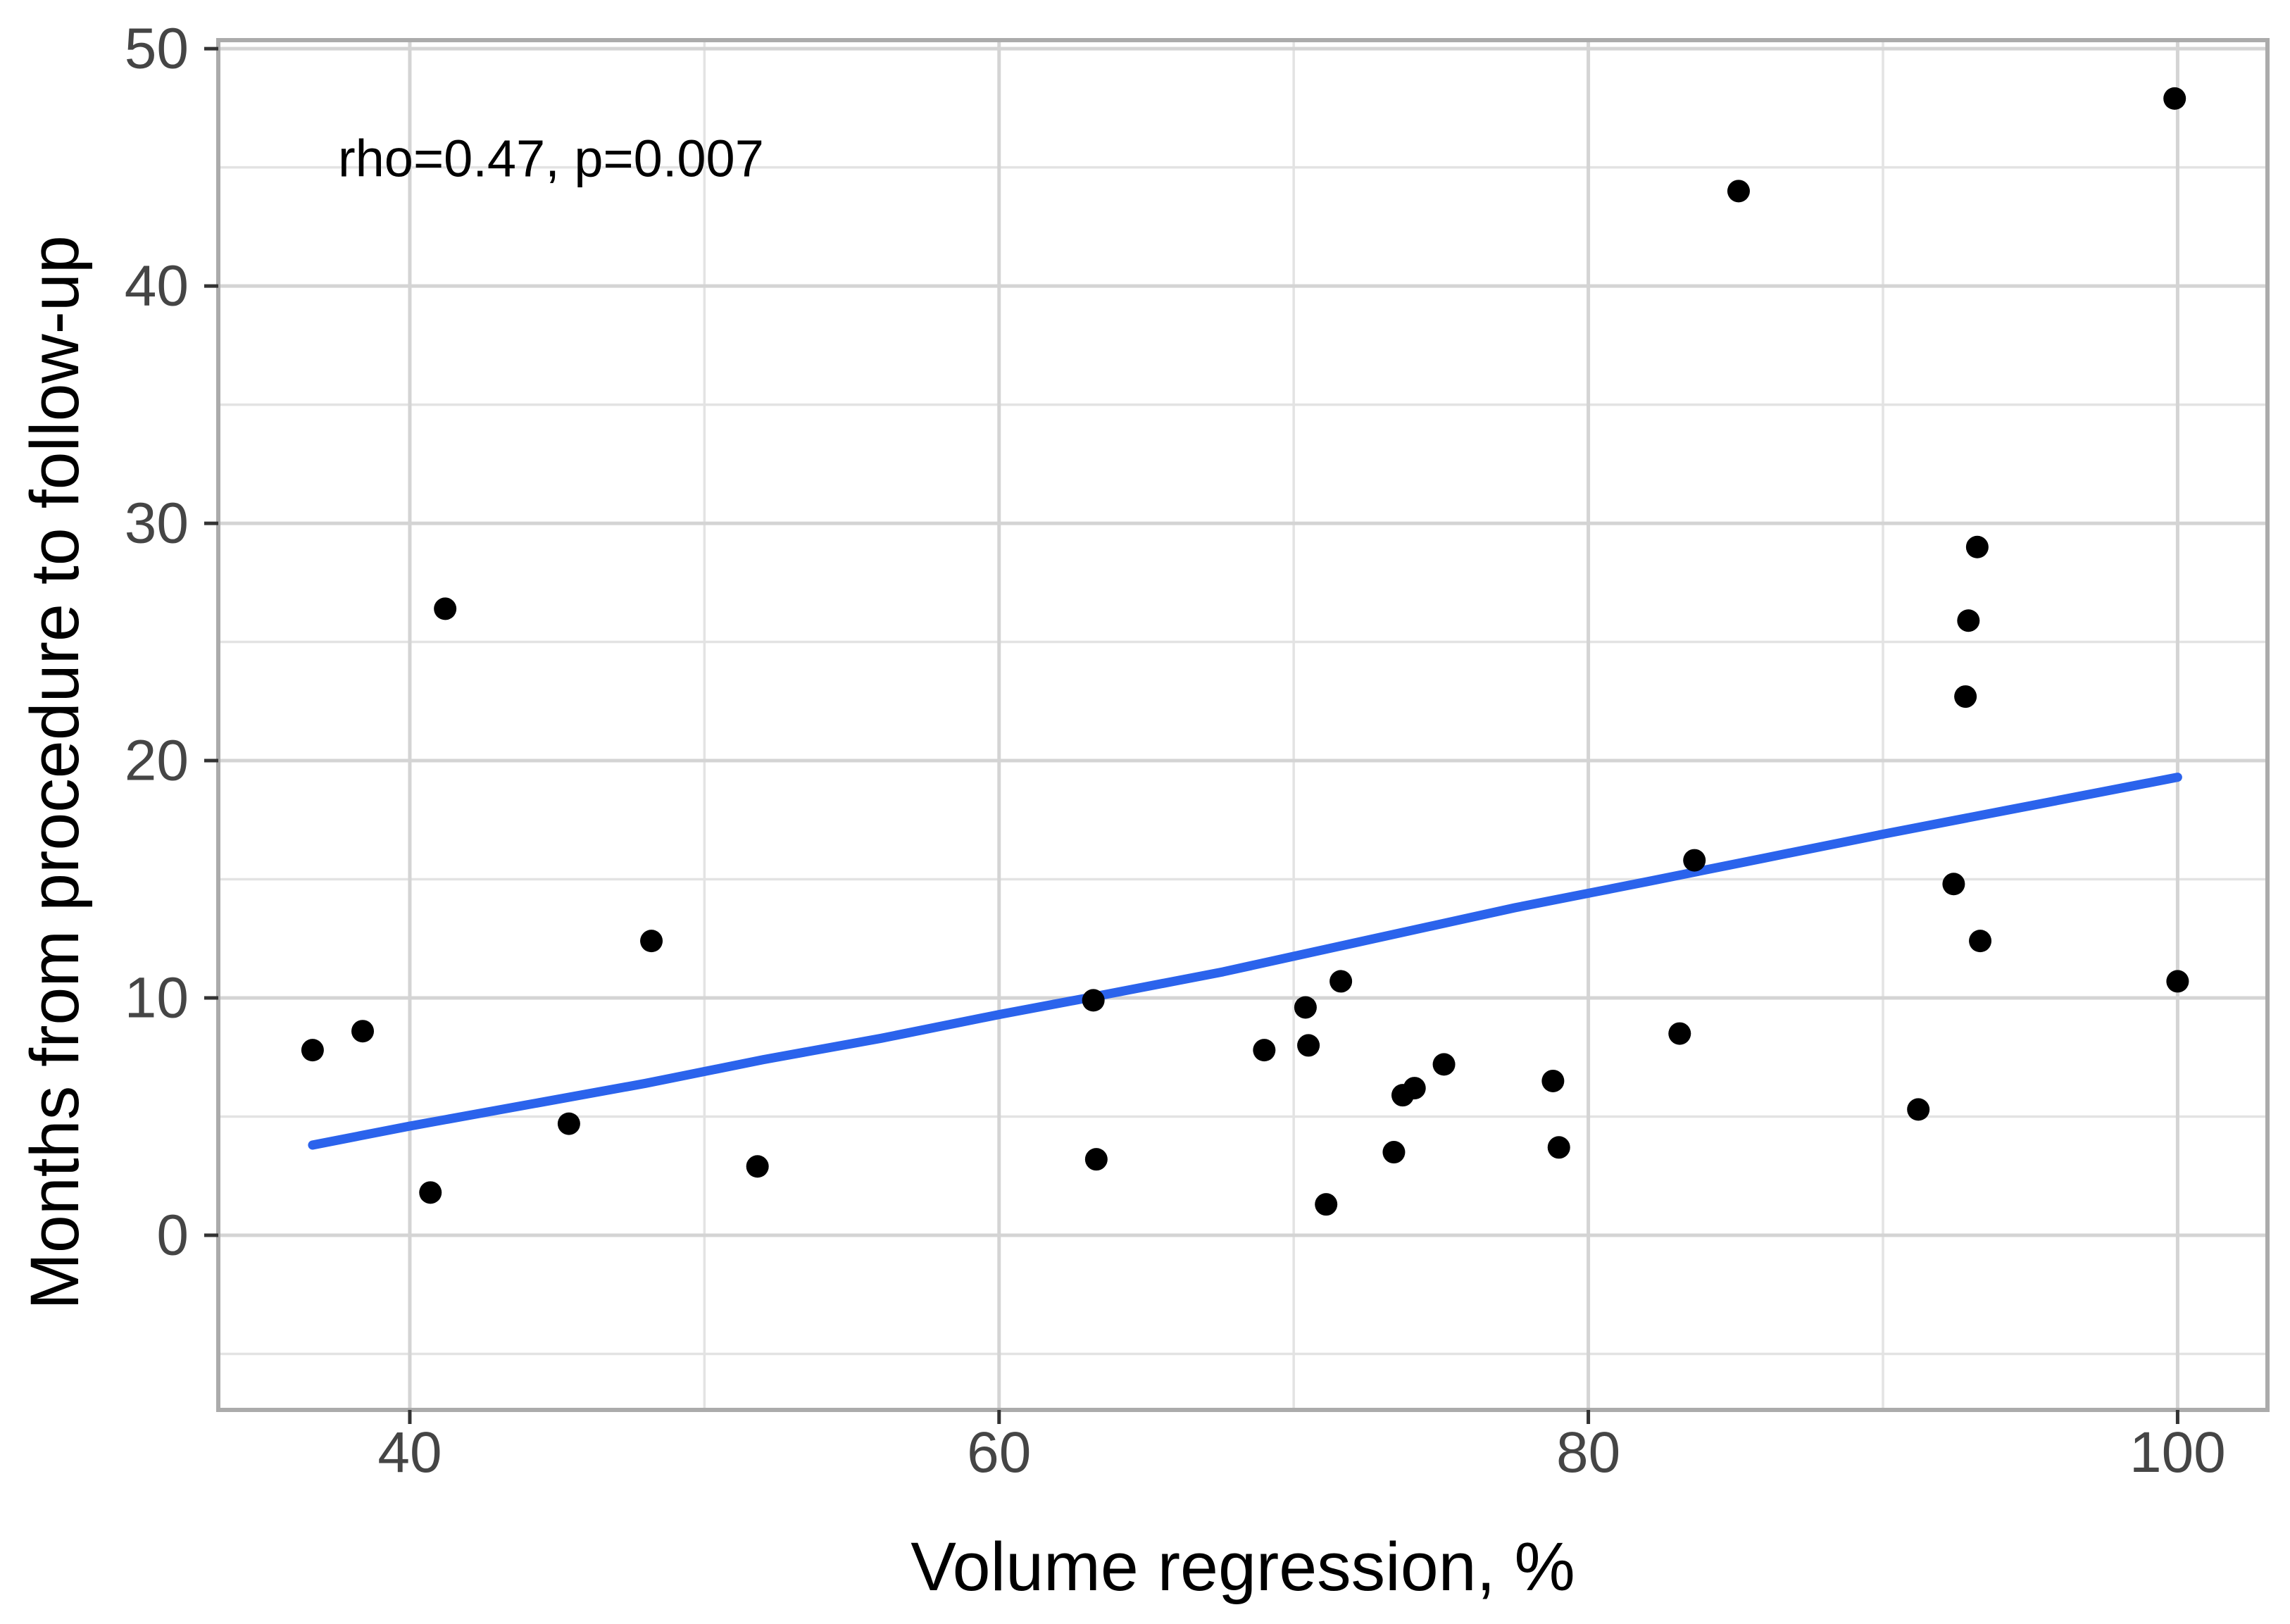  I want to click on y-tick-label: 50, so click(157, 49).